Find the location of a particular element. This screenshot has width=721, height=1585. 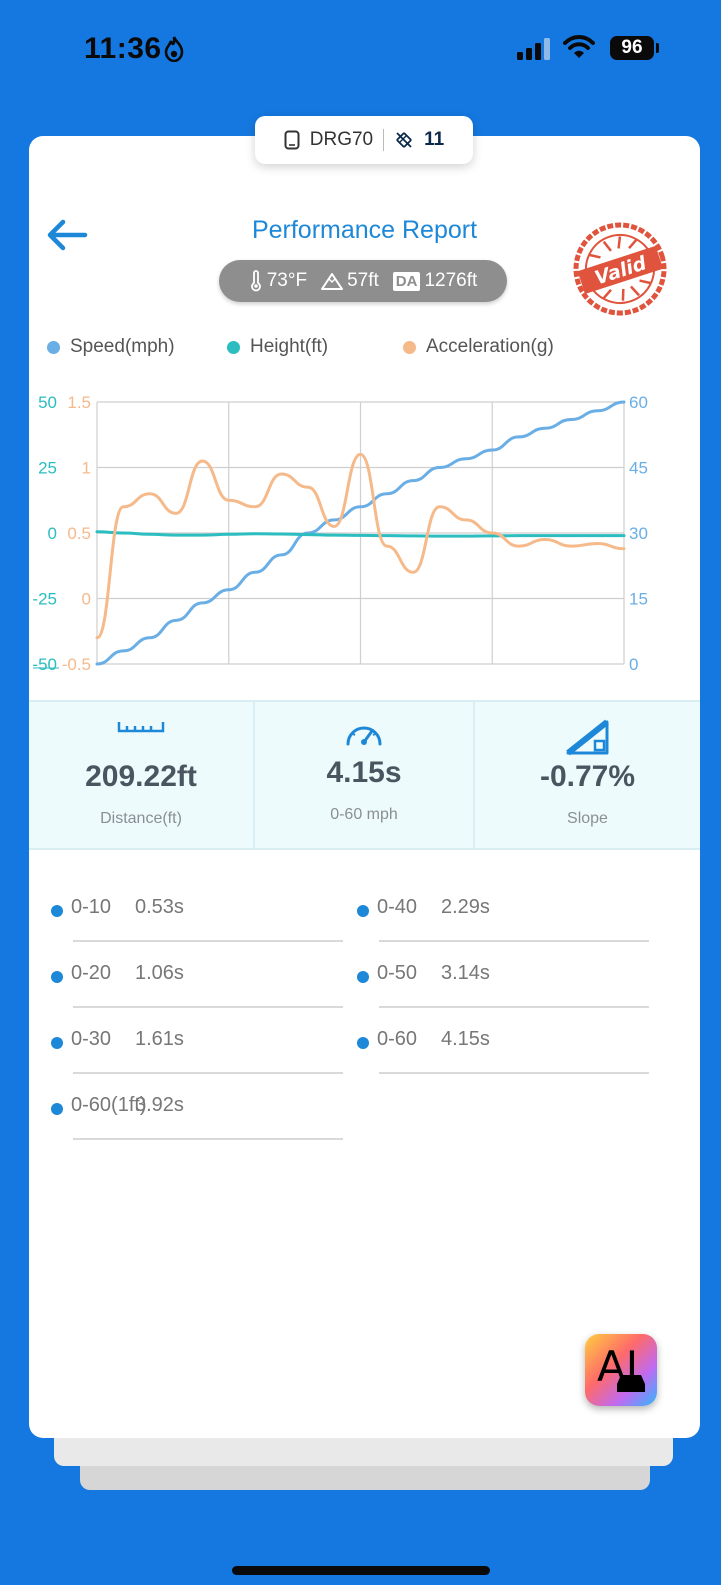

density-altitude-value: 1276ft is located at coordinates (451, 280).